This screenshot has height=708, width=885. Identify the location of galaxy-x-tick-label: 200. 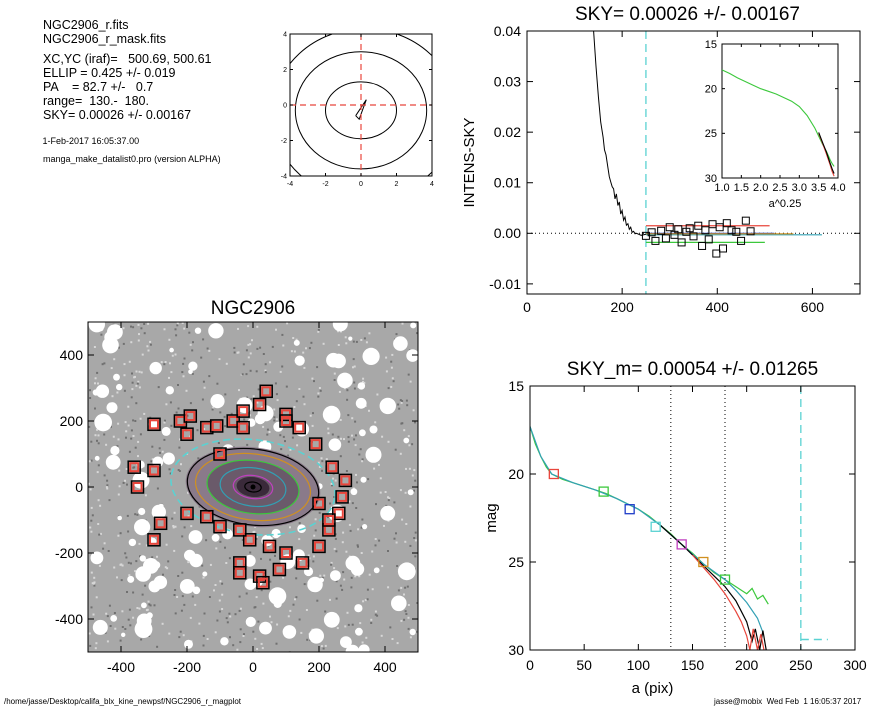
(319, 667).